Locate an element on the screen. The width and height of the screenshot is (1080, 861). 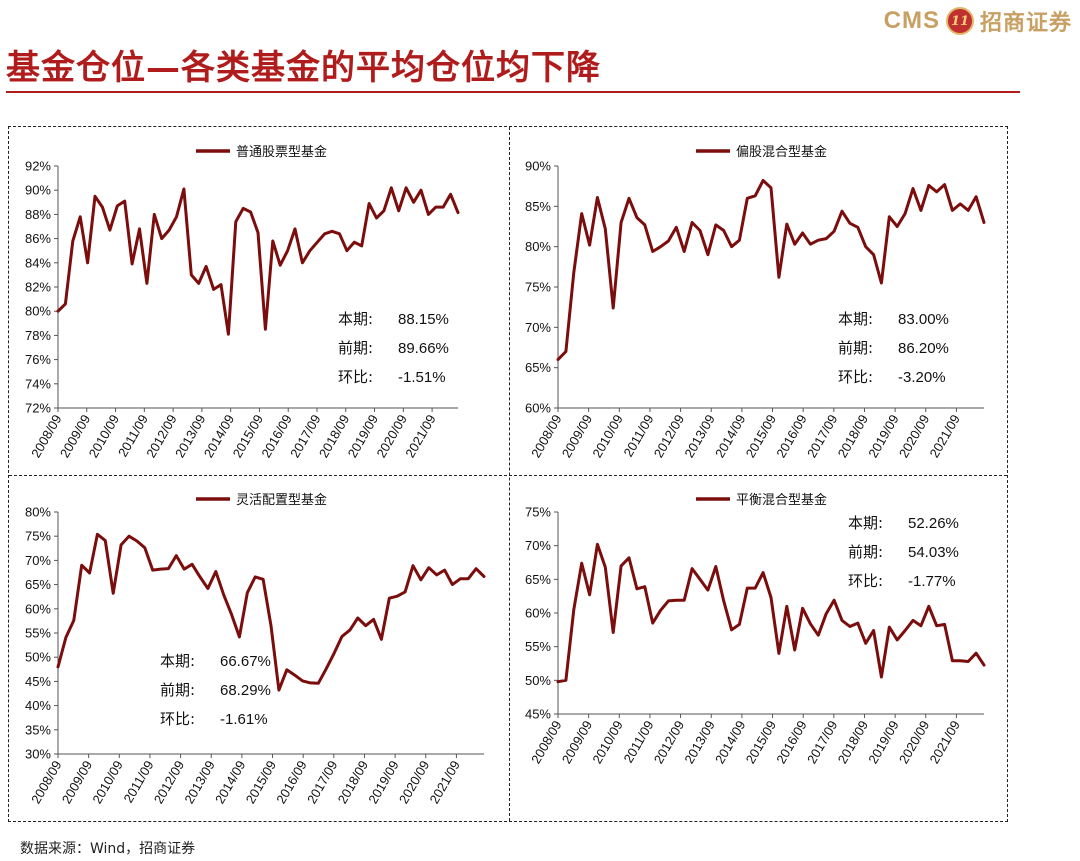
y-tick-label: 74% is located at coordinates (38, 383).